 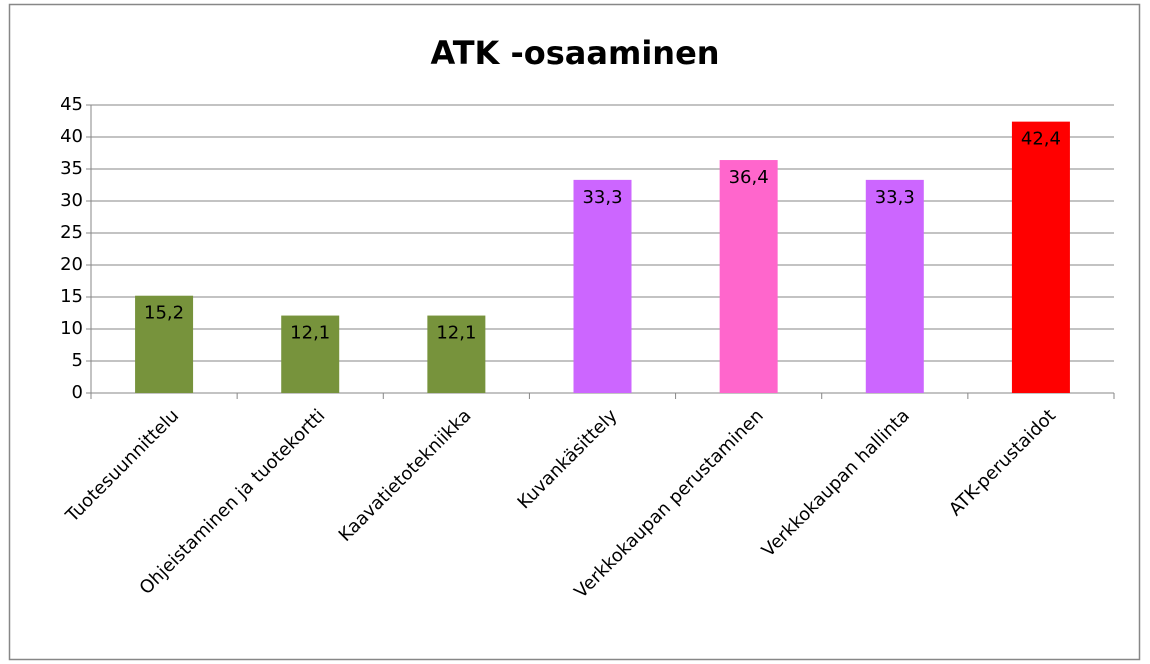 I want to click on y-tick-label: 10, so click(x=71, y=328).